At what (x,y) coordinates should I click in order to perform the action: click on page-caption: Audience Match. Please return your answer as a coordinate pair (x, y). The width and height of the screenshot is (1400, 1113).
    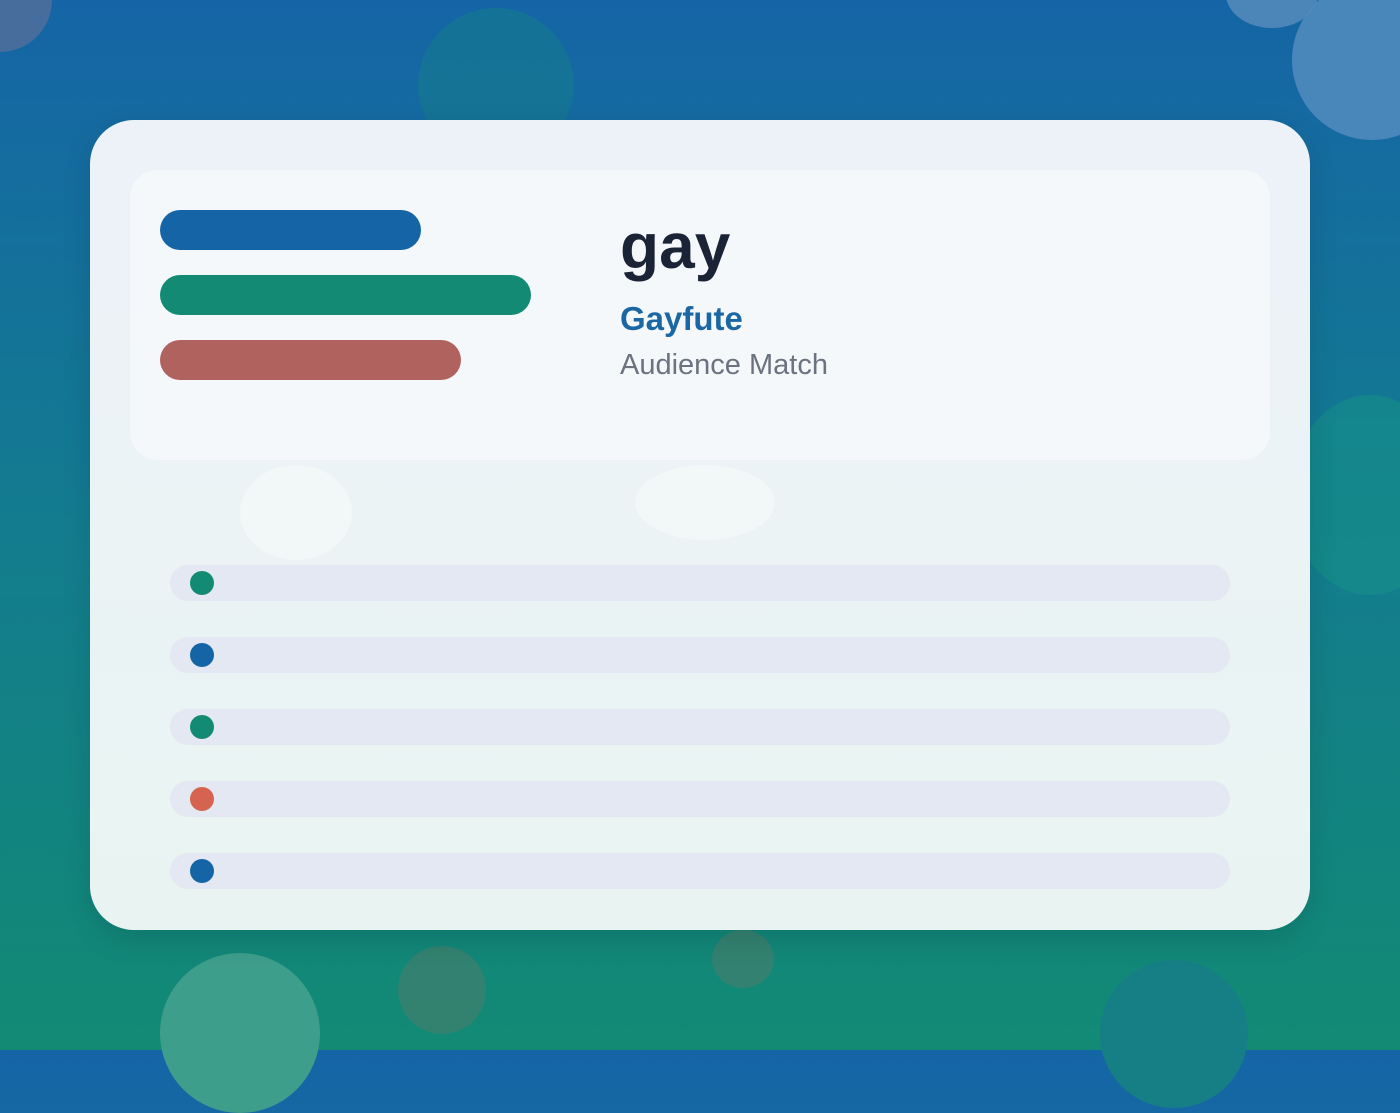
    Looking at the image, I should click on (724, 365).